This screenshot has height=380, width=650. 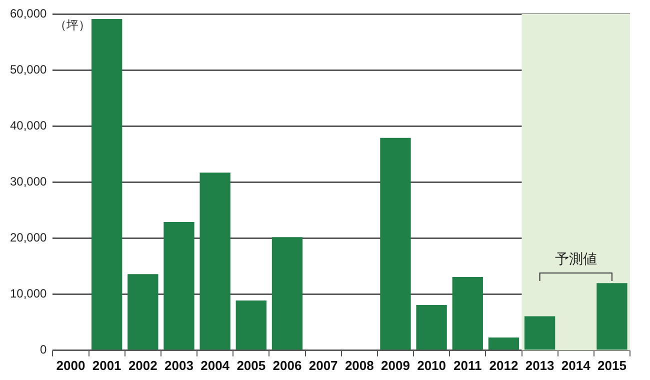 I want to click on annotation: 予測値, so click(x=575, y=260).